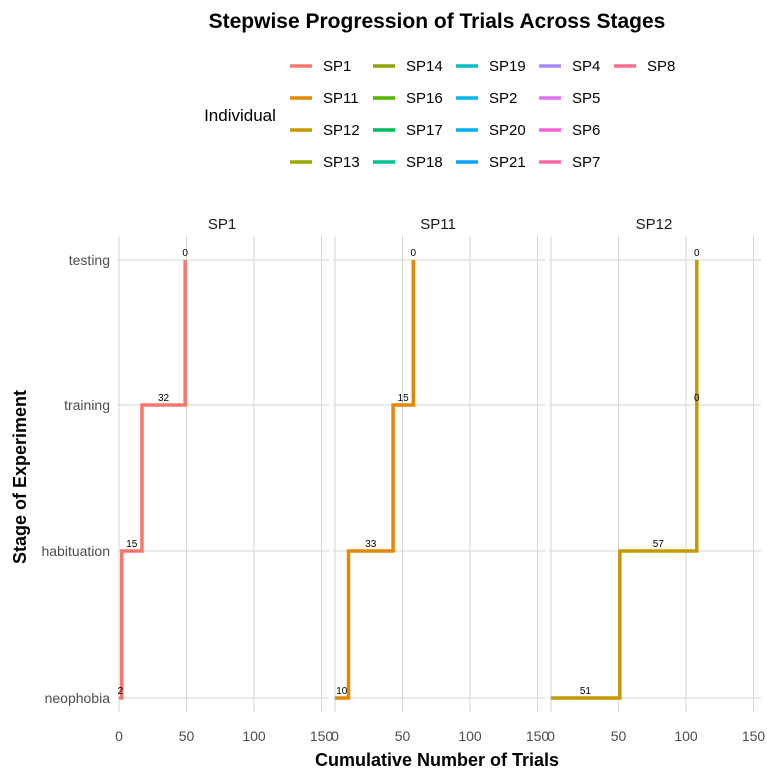  What do you see at coordinates (507, 66) in the screenshot?
I see `legend-label-sp19: SP19` at bounding box center [507, 66].